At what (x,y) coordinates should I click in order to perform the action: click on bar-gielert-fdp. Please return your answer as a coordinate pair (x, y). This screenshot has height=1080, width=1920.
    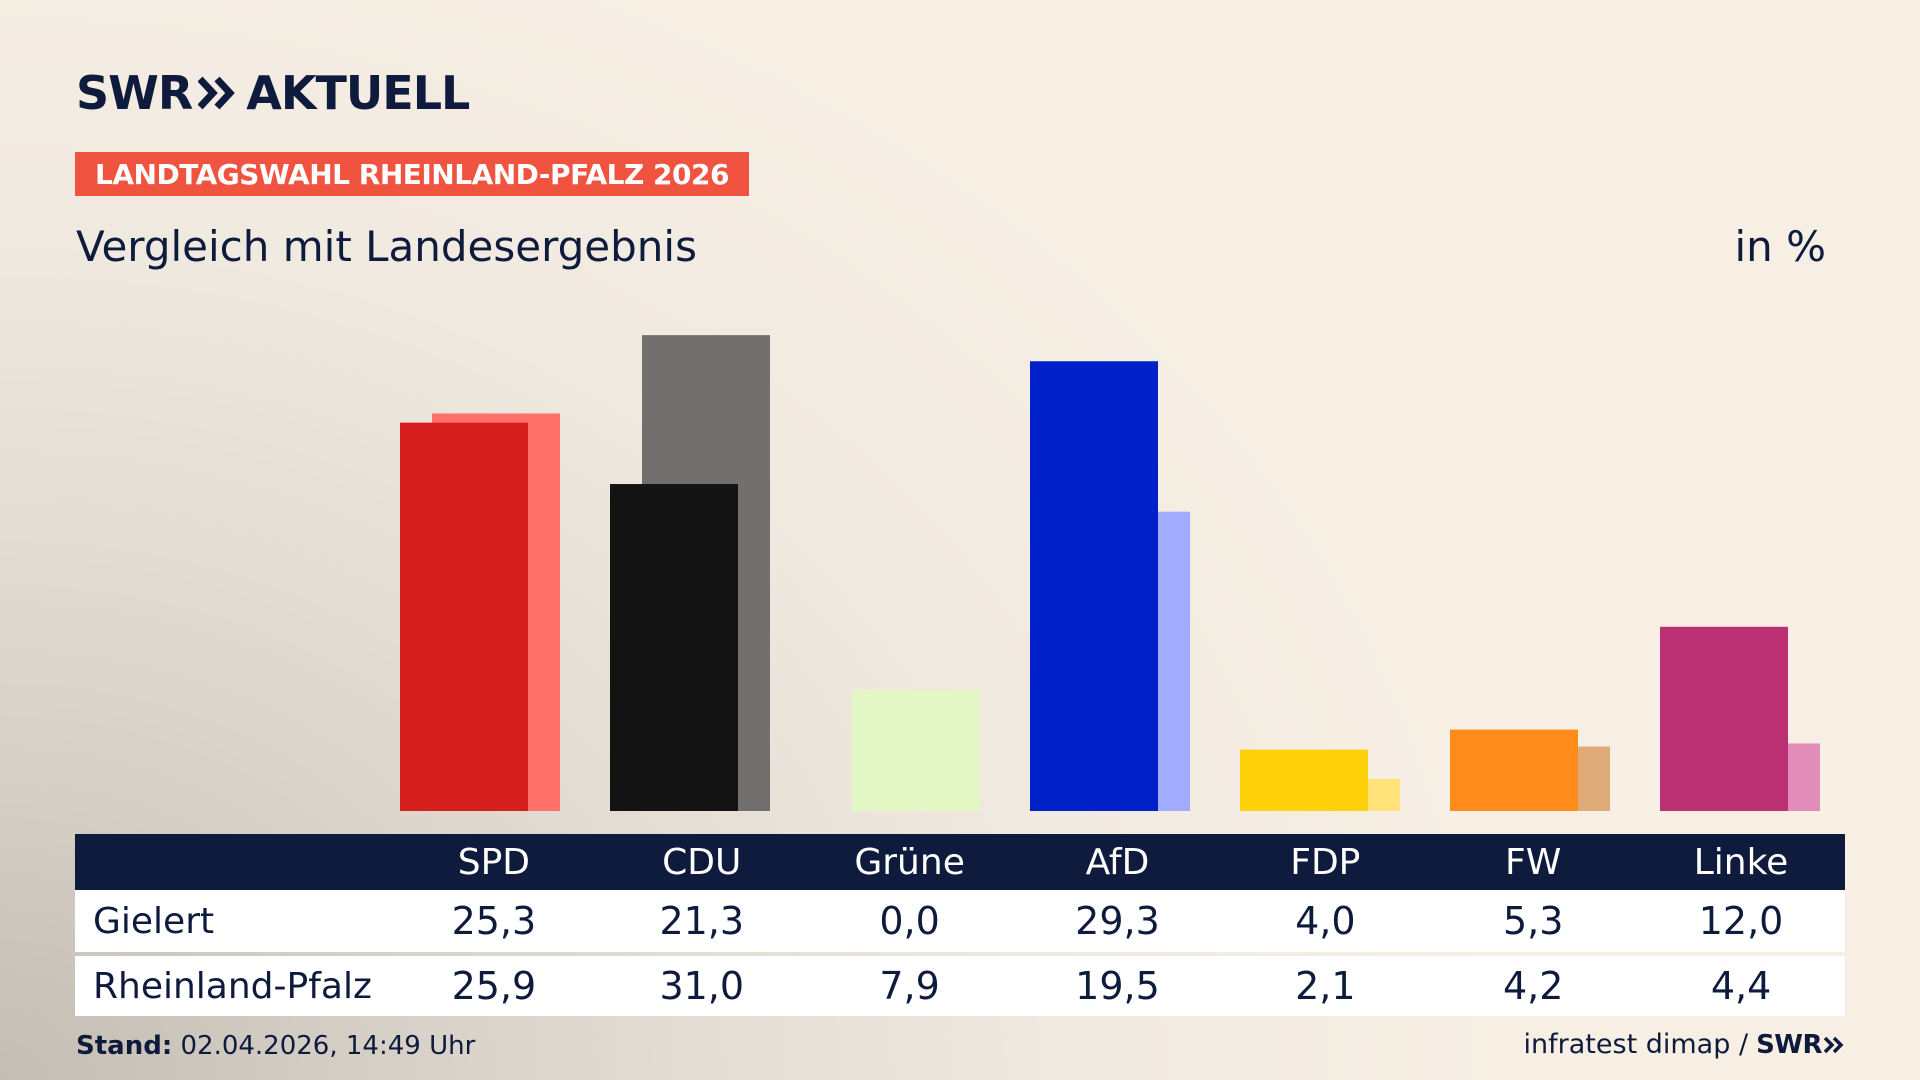
    Looking at the image, I should click on (1304, 780).